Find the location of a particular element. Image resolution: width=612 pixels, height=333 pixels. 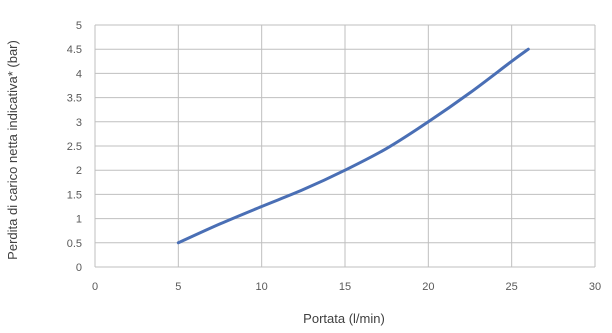

y-axis-ticks: 0 0.5 1 1.5 2 2.5 3 3.5 4 4.5 5 is located at coordinates (74, 147).